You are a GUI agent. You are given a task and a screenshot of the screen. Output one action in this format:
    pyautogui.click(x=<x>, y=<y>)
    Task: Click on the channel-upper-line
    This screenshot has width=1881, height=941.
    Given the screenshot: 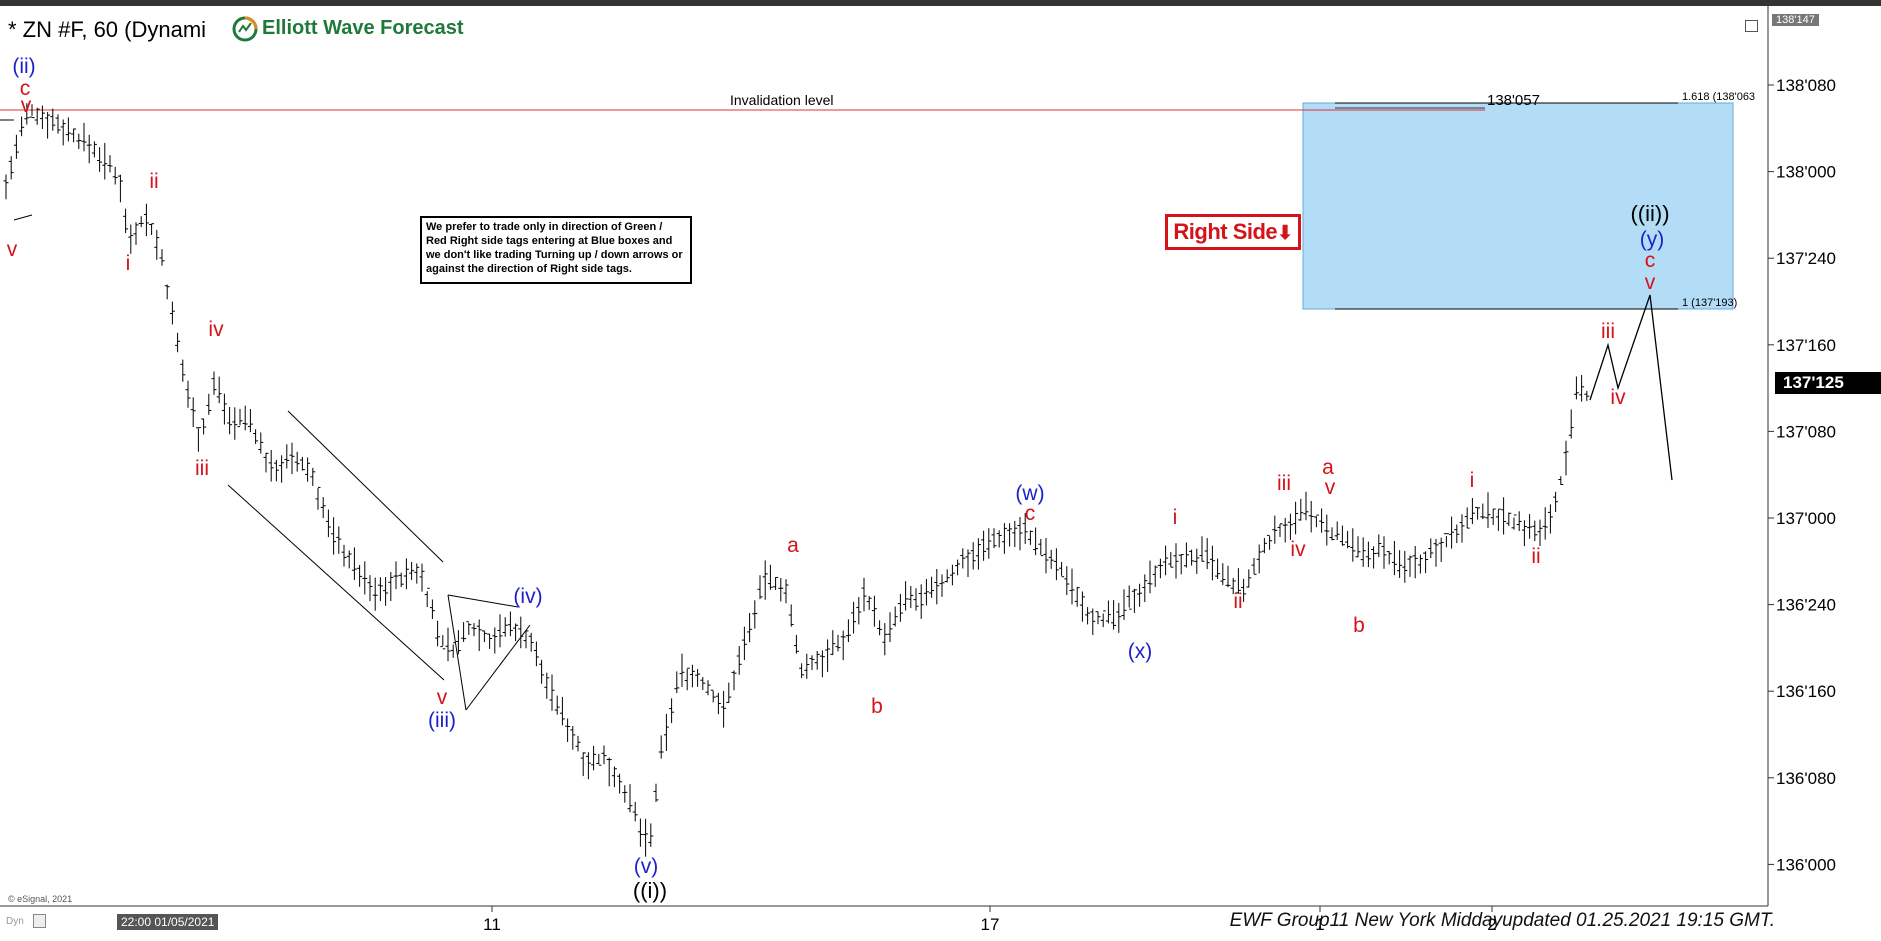 What is the action you would take?
    pyautogui.click(x=365, y=486)
    